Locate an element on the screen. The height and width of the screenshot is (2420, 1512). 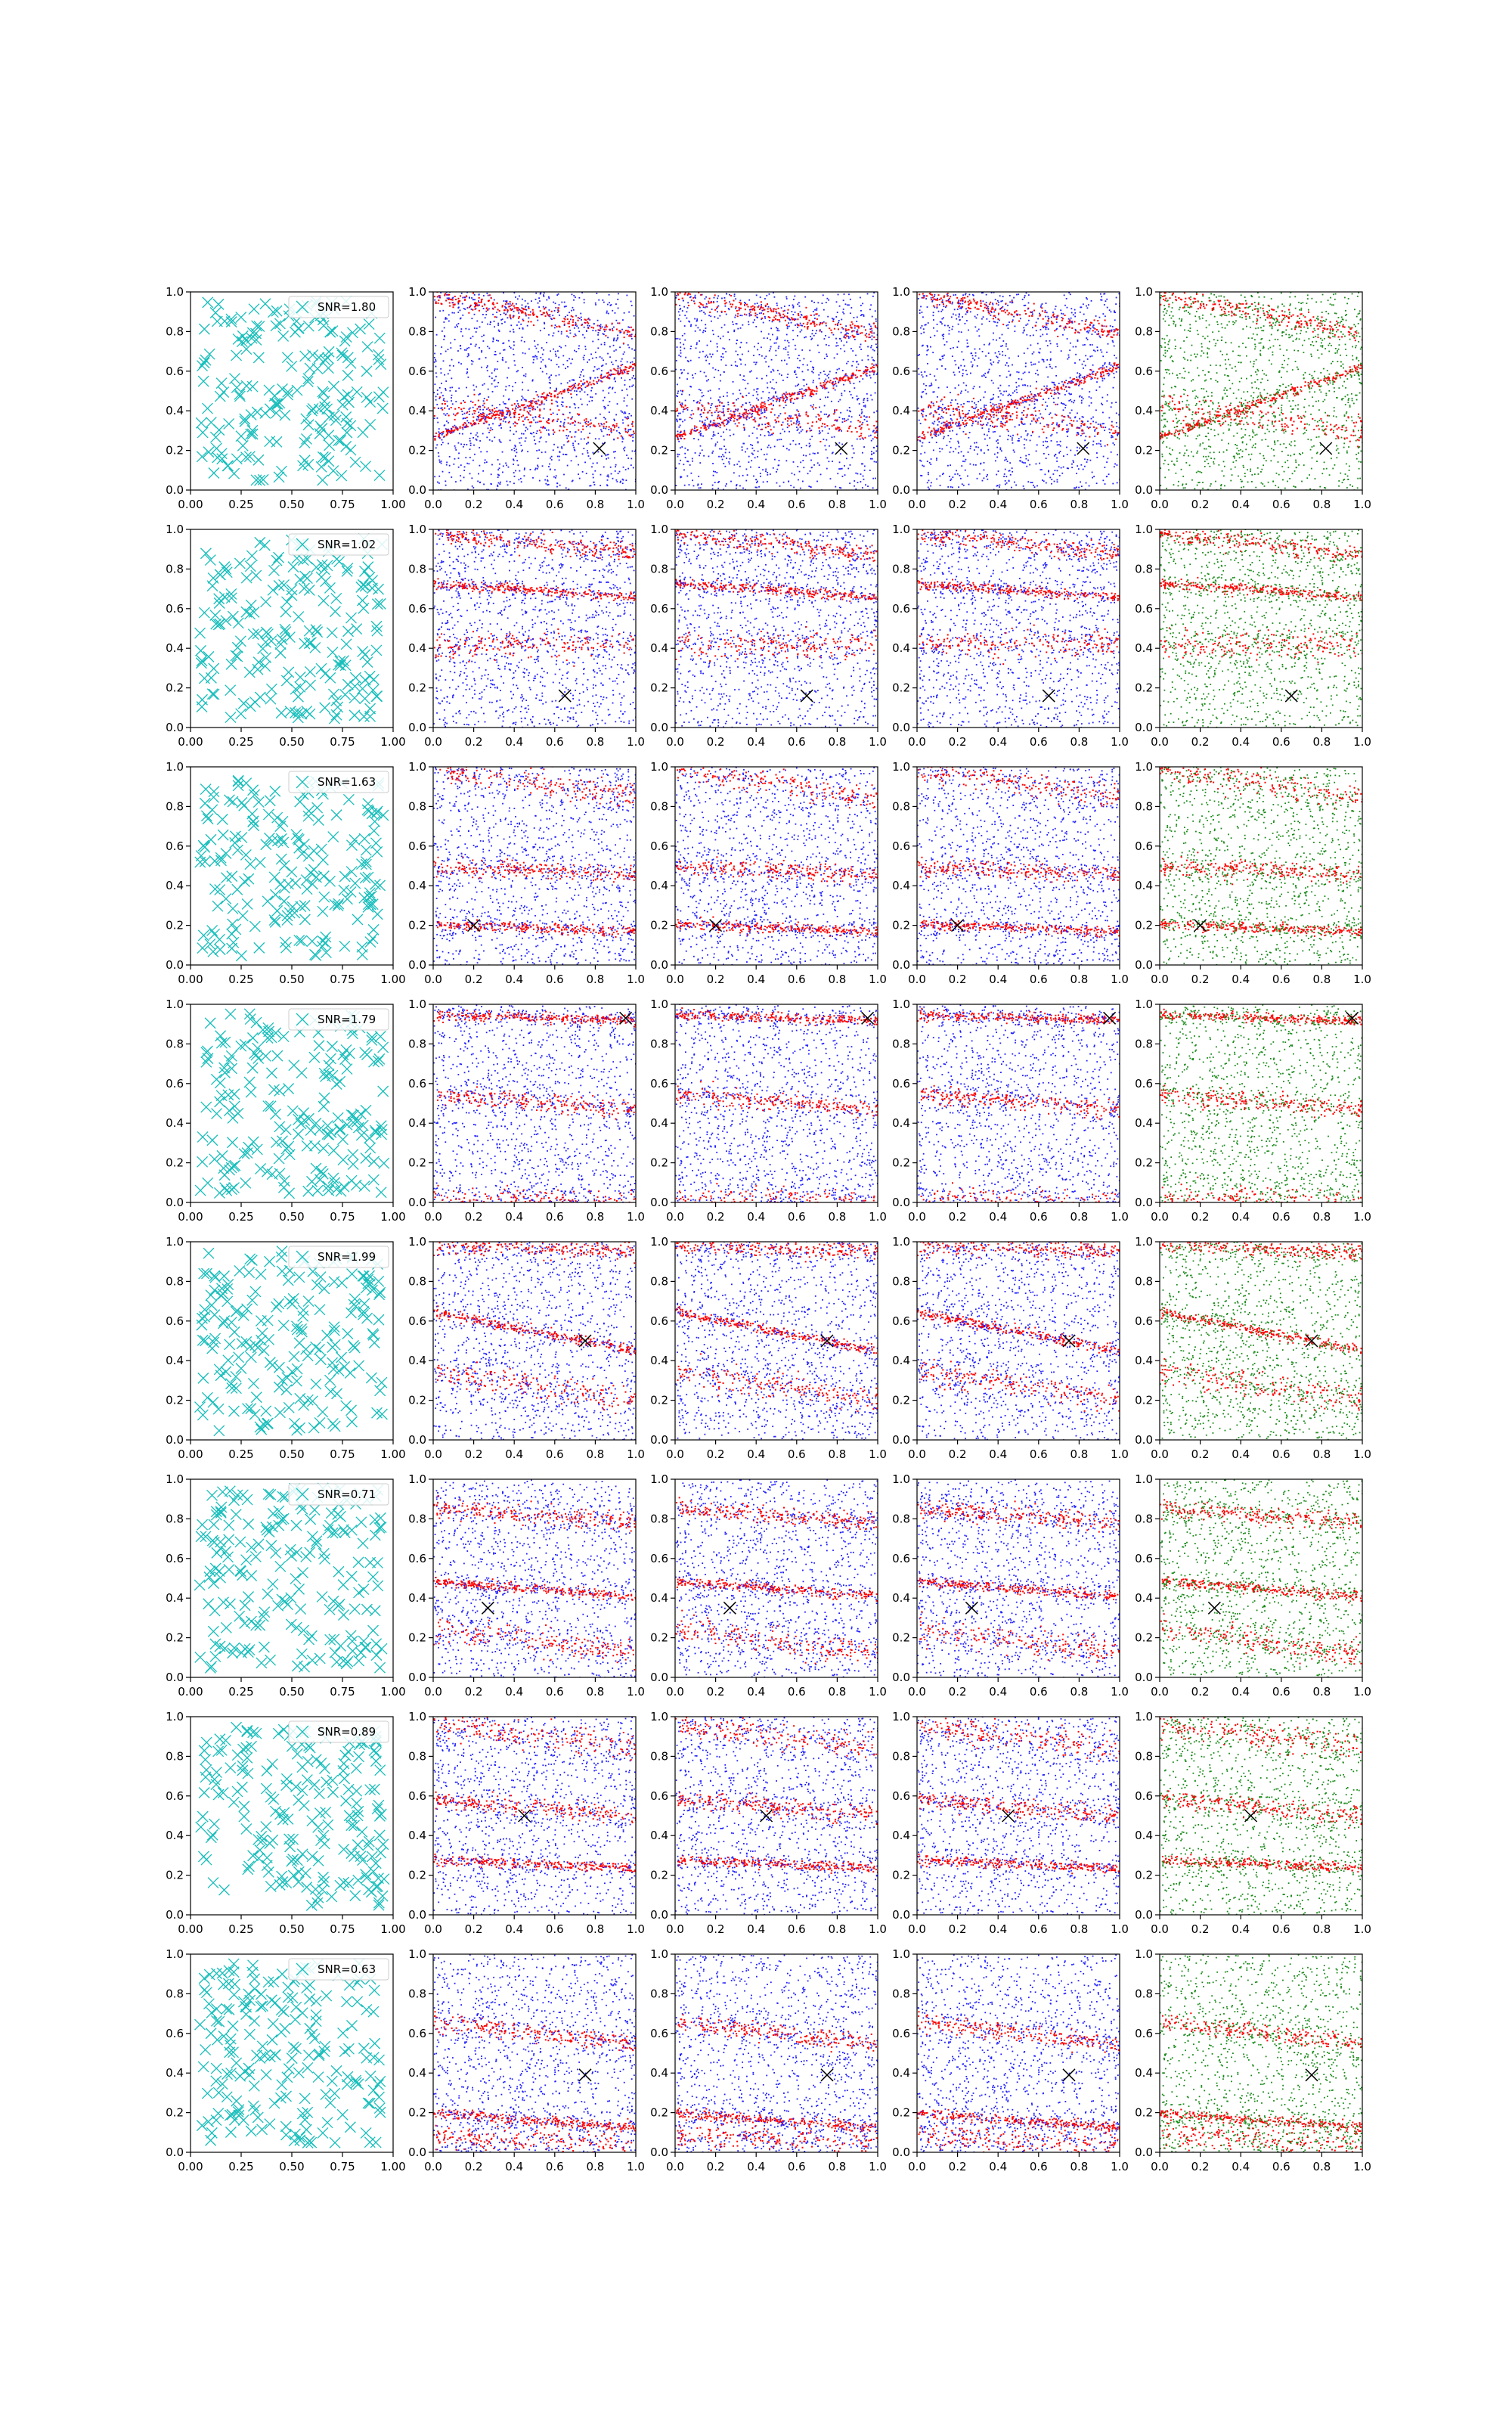
y-tick-label: 0.4 is located at coordinates (175, 885).